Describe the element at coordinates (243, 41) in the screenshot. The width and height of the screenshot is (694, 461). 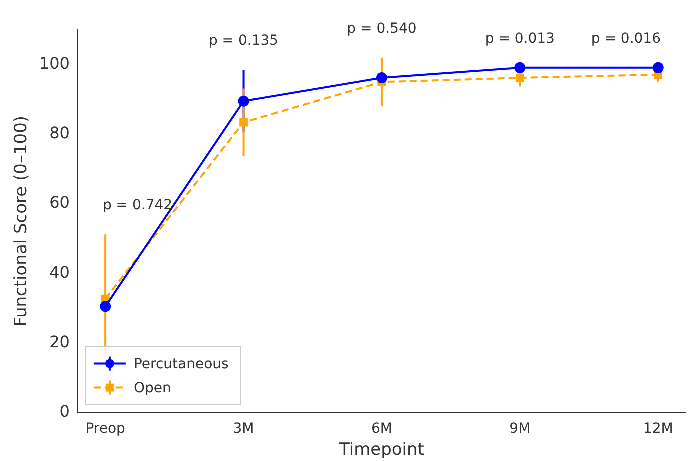
I see `annotation: p = 0.135` at that location.